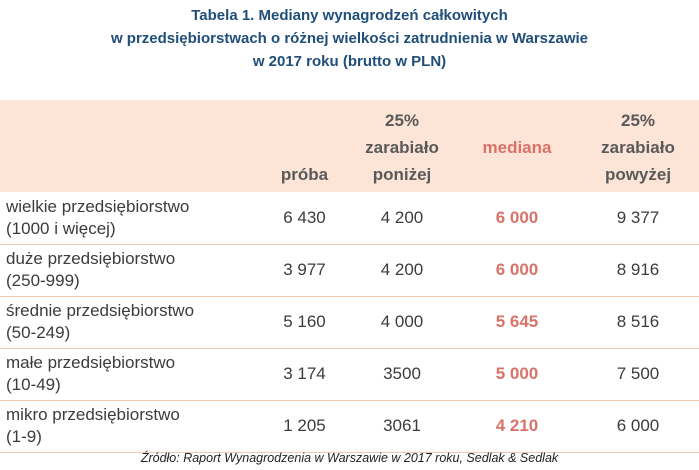  Describe the element at coordinates (304, 174) in the screenshot. I see `header-proba: próba` at that location.